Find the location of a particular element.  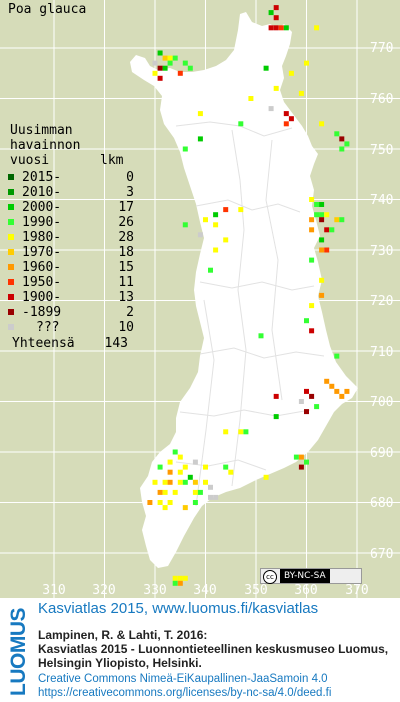

luomus-logo-text: LUOMUS is located at coordinates (18, 652).